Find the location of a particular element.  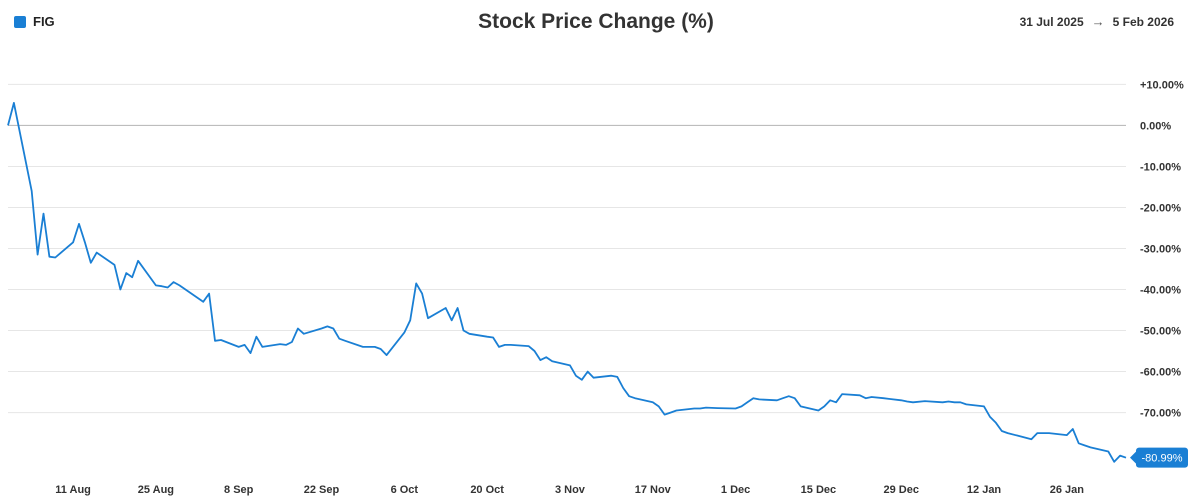

range-end: 5 Feb 2026 is located at coordinates (1143, 21).